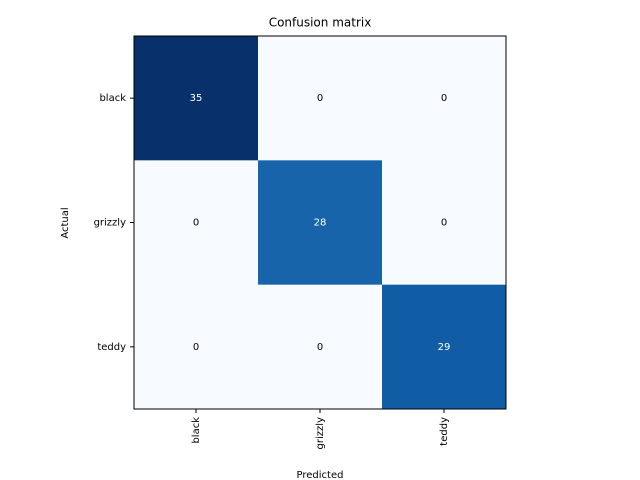  I want to click on y-tick-label: black, so click(112, 98).